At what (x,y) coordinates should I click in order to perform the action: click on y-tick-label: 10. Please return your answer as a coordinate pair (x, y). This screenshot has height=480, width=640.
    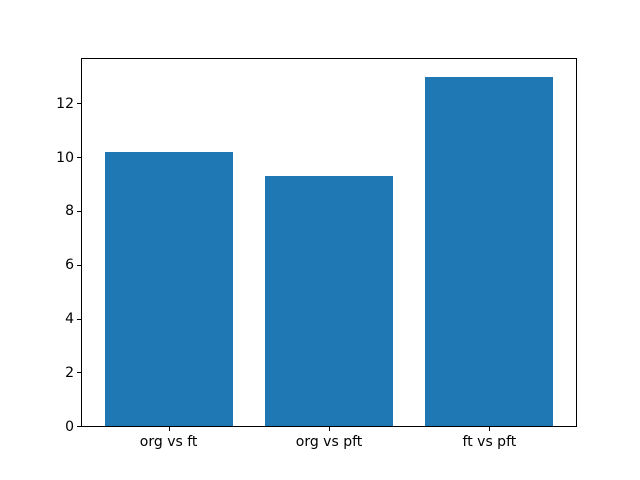
    Looking at the image, I should click on (65, 157).